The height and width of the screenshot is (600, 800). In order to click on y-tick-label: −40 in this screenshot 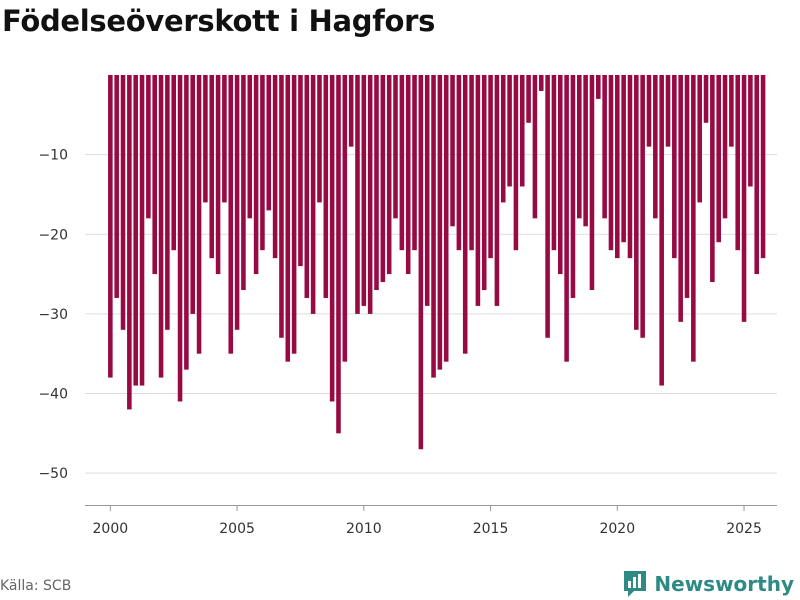, I will do `click(53, 395)`.